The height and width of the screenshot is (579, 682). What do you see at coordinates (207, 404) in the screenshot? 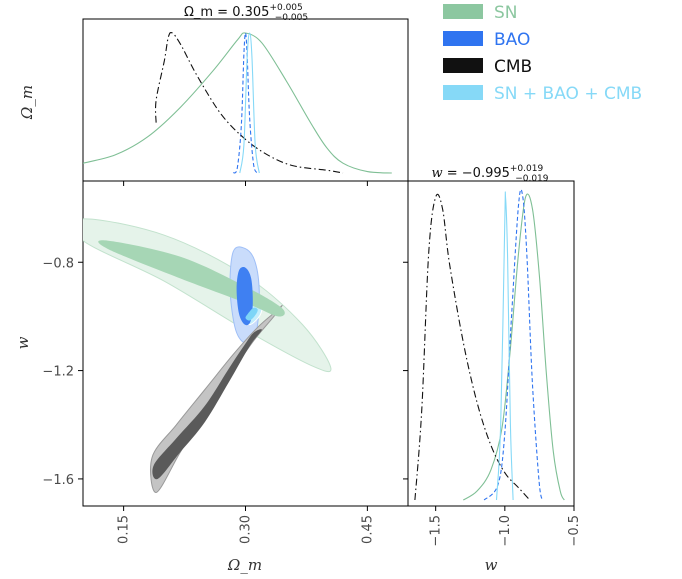
I see `contour-68-cmb` at bounding box center [207, 404].